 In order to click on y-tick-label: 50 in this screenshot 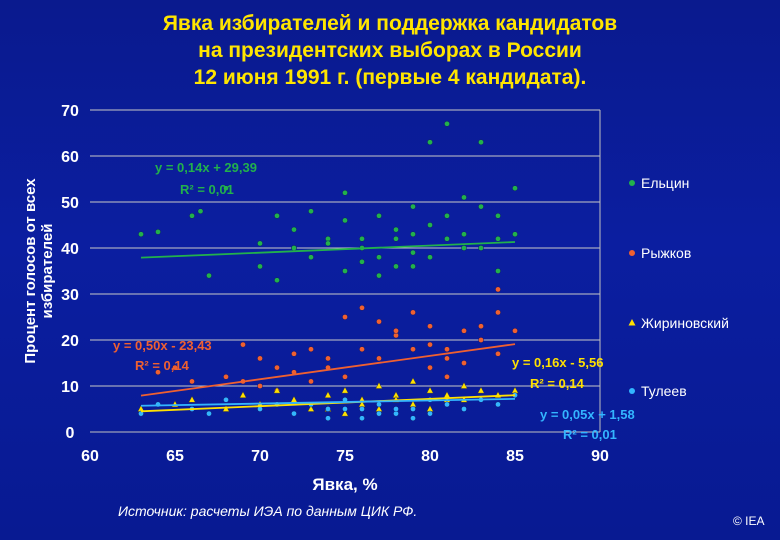, I will do `click(70, 203)`.